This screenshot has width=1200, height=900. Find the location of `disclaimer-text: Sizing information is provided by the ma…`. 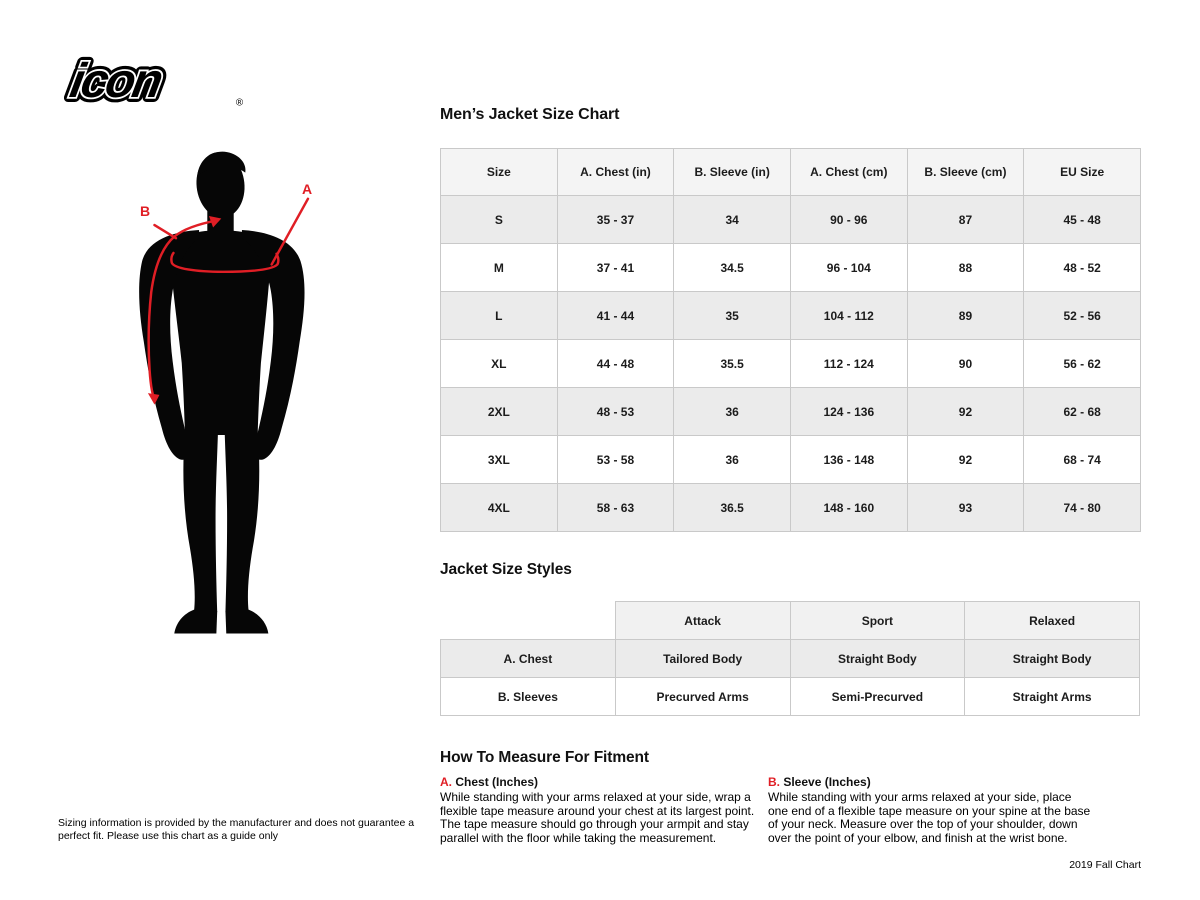

disclaimer-text: Sizing information is provided by the ma… is located at coordinates (236, 829).